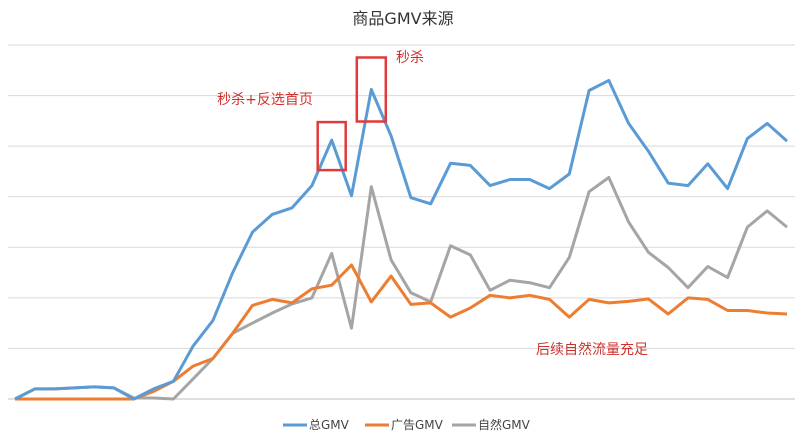  Describe the element at coordinates (504, 424) in the screenshot. I see `legend-label-natural: 自然GMV` at that location.